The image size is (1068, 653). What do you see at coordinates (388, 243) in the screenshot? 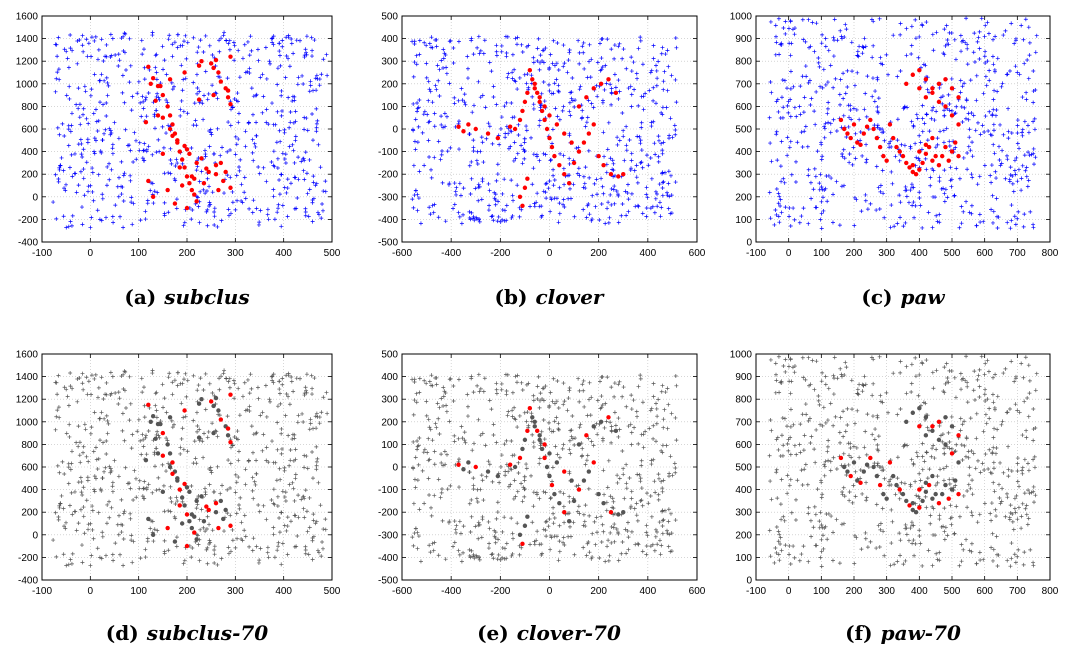
I see `y-tick-label: -500` at bounding box center [388, 243].